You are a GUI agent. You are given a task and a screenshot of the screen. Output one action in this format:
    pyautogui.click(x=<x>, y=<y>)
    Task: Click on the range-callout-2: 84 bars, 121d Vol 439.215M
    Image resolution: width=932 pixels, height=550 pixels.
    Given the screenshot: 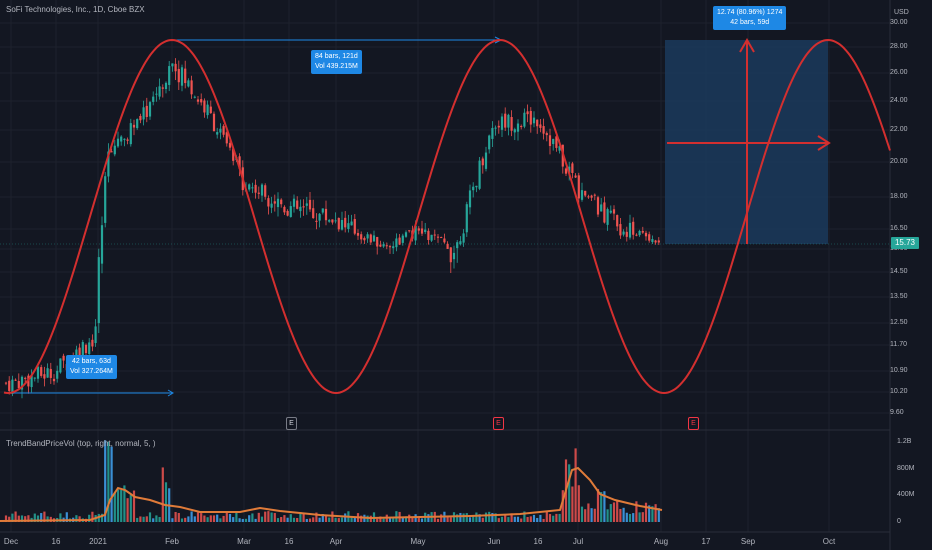 What is the action you would take?
    pyautogui.click(x=336, y=62)
    